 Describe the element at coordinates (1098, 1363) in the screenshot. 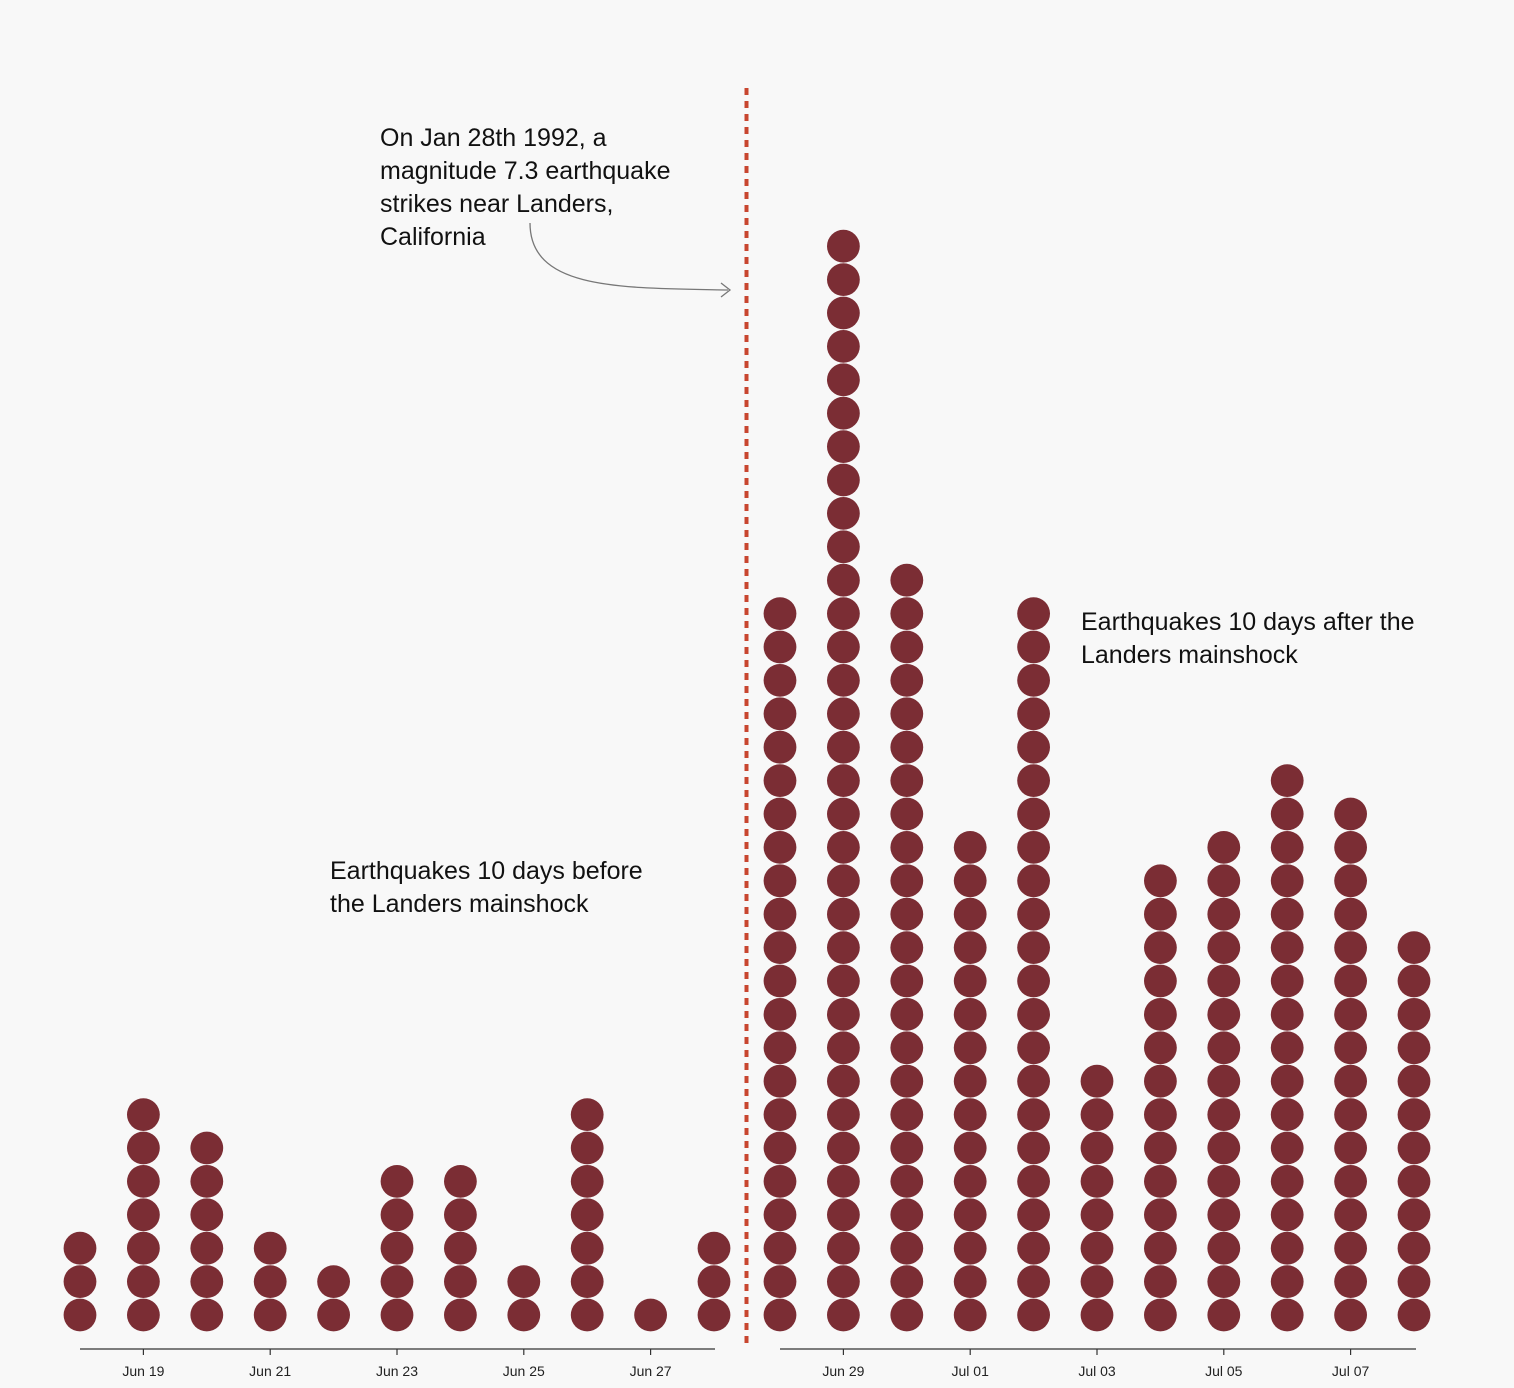

I see `x-axis-after: Jun 29 Jul 01 Jul 03 Jul 05 Jul 07` at that location.